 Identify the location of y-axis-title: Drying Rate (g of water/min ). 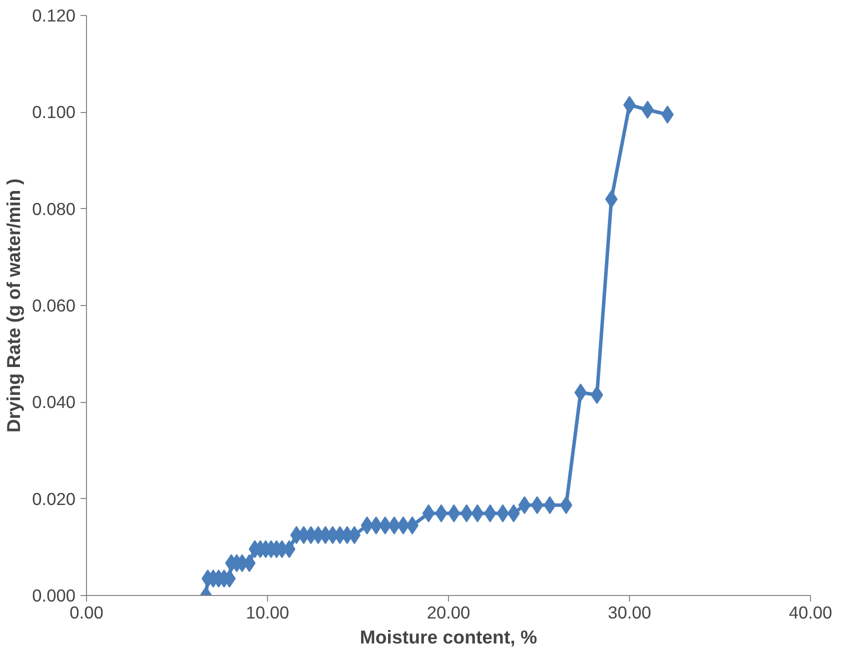
(13, 305).